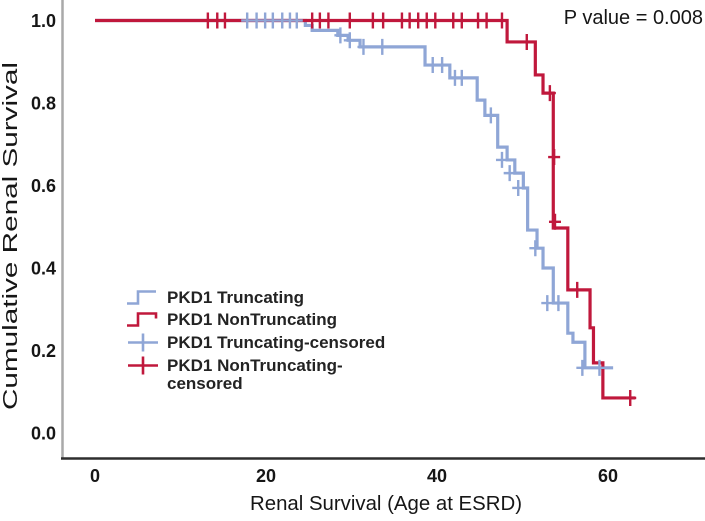 The image size is (705, 521). Describe the element at coordinates (11, 236) in the screenshot. I see `y-axis-title: Cumulative Renal Survival` at that location.